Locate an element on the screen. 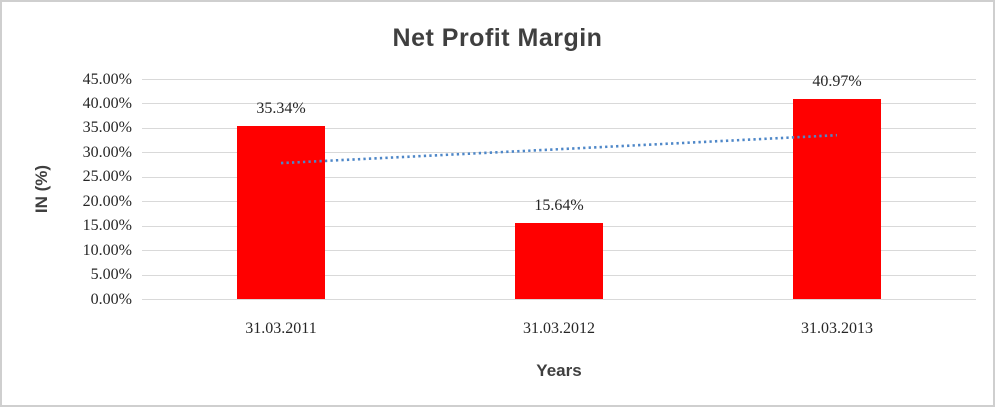 The height and width of the screenshot is (407, 995). x-category-label: 31.03.2012 is located at coordinates (559, 328).